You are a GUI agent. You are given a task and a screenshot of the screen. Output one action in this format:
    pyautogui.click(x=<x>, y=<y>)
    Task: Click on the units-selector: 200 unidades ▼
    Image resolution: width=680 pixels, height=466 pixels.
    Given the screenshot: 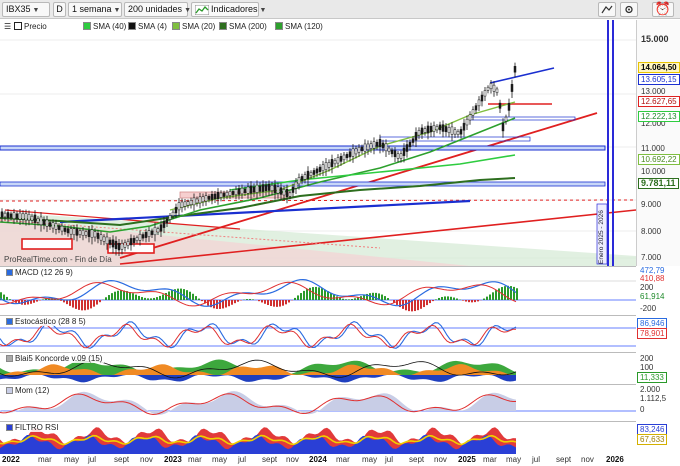 What is the action you would take?
    pyautogui.click(x=157, y=9)
    